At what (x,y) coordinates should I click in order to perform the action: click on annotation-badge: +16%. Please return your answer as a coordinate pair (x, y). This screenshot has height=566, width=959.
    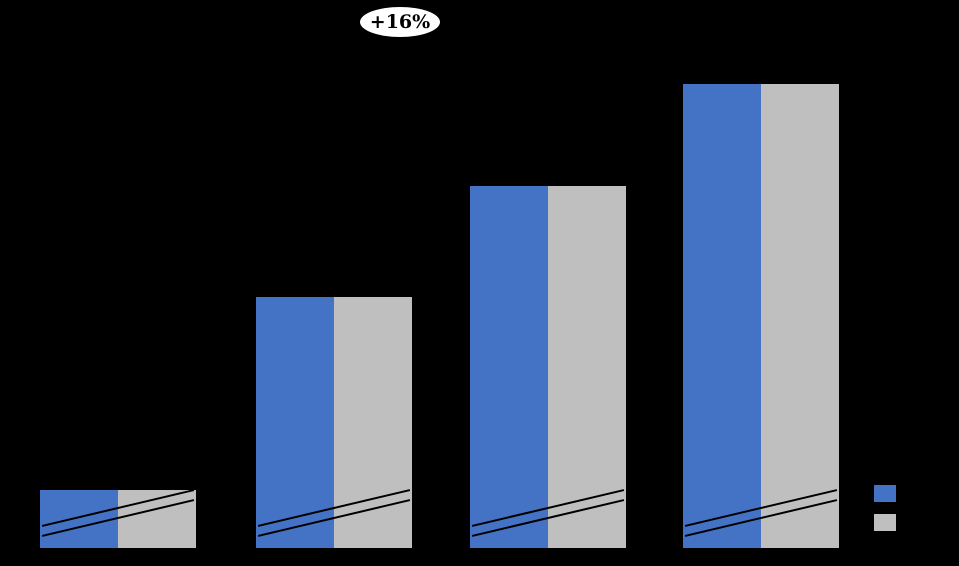
    Looking at the image, I should click on (400, 22).